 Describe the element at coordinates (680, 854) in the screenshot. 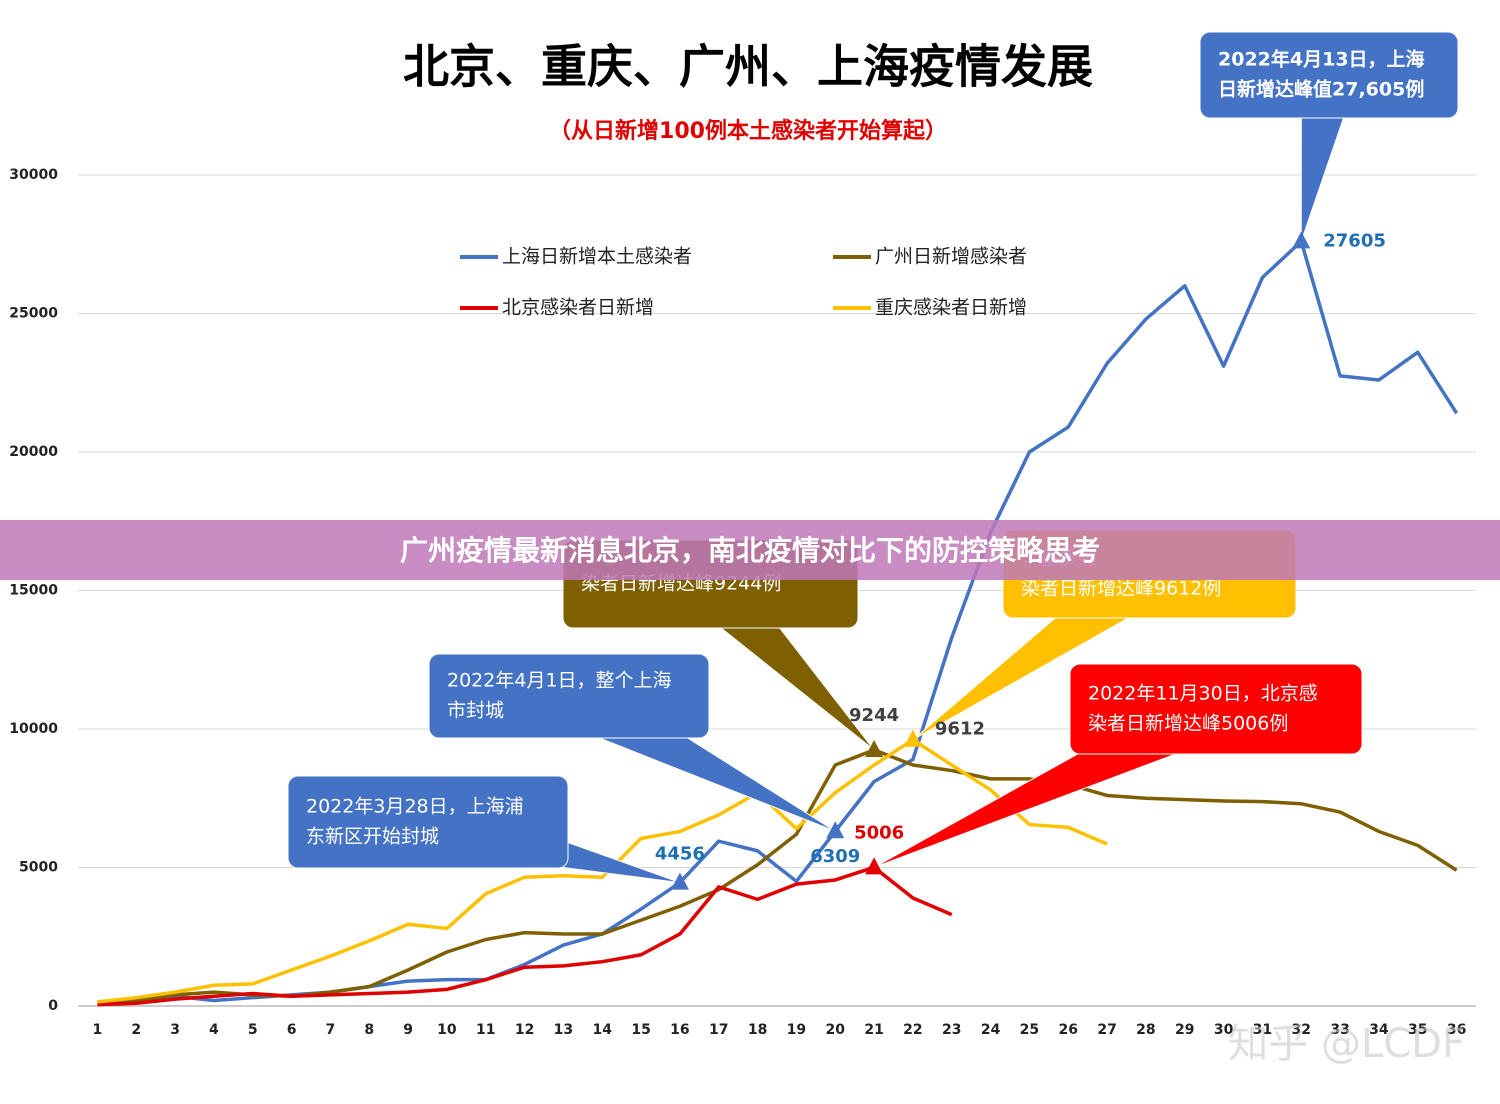

I see `data-label: 4456` at that location.